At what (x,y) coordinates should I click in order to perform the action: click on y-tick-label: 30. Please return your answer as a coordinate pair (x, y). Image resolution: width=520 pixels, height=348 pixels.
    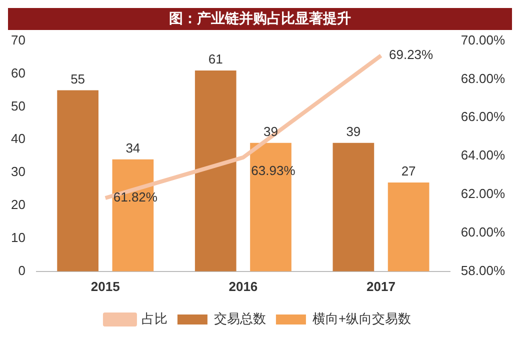
    Looking at the image, I should click on (18, 172).